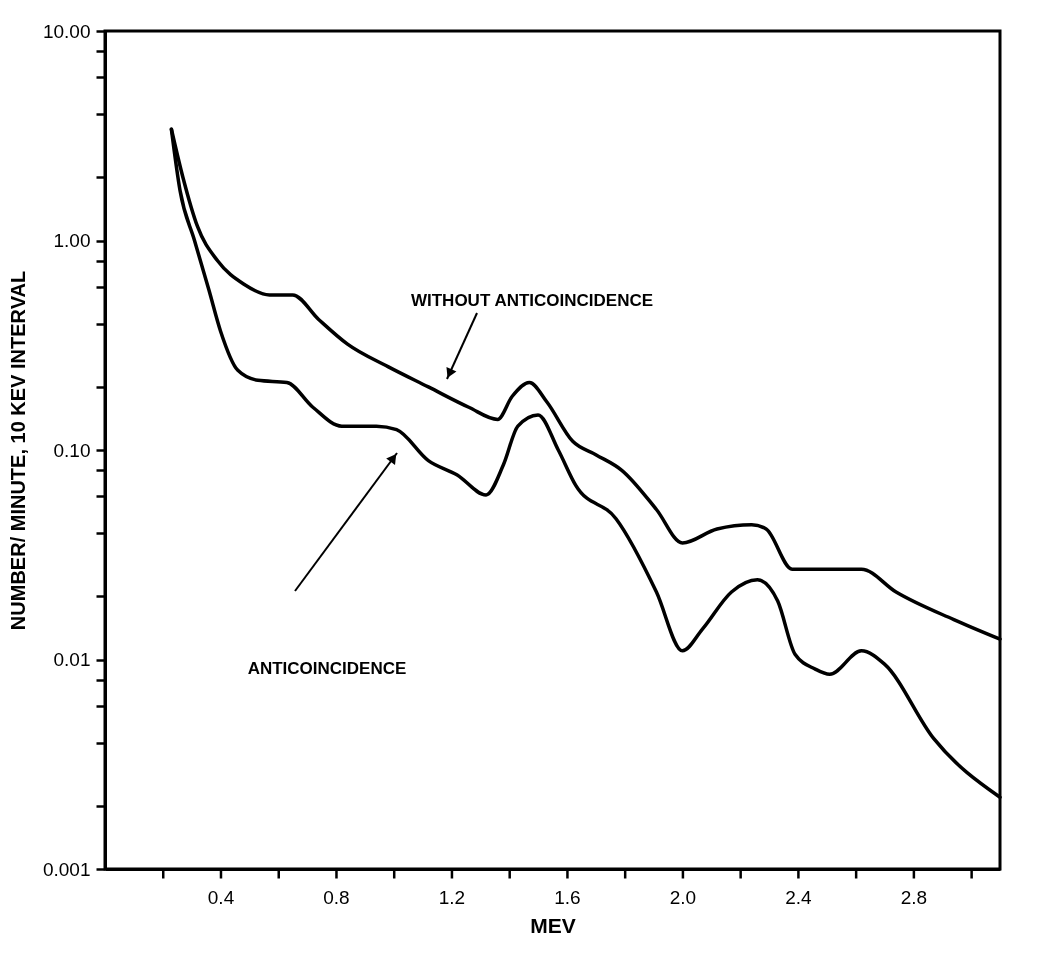 The height and width of the screenshot is (967, 1057). What do you see at coordinates (452, 897) in the screenshot?
I see `x-tick-label: 1.2` at bounding box center [452, 897].